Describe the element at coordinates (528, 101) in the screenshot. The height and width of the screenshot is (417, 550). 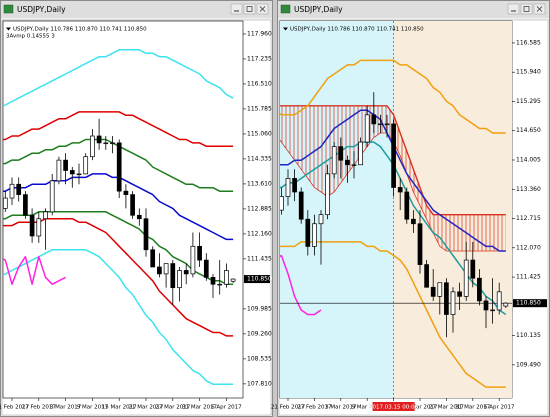
I see `y-tick-label: 115.295` at that location.